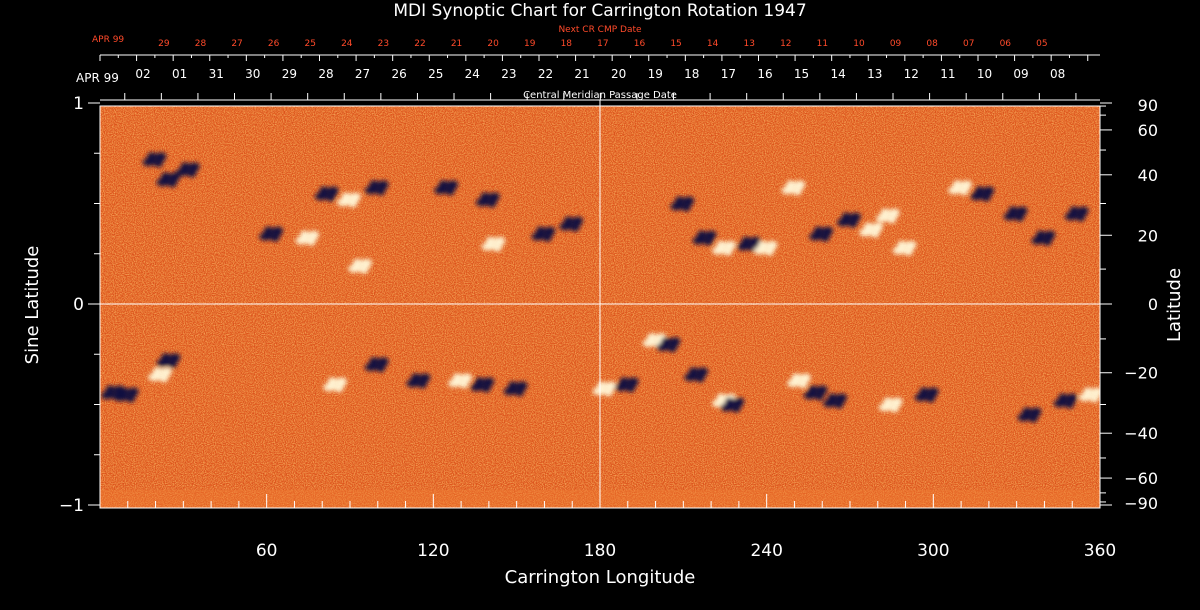  I want to click on next-cmp-date-label: 15, so click(675, 44).